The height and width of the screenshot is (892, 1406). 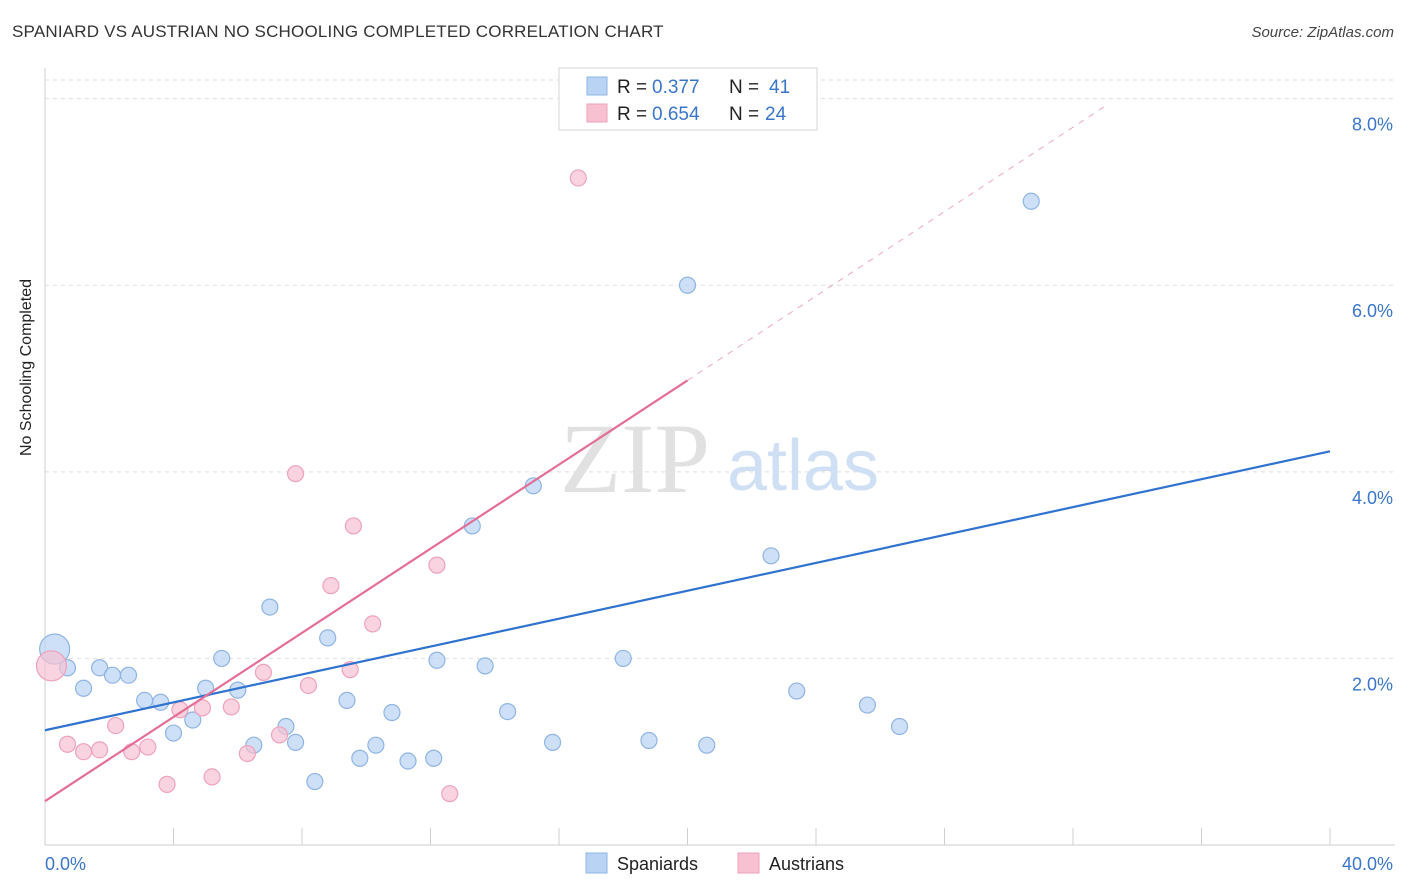 What do you see at coordinates (635, 458) in the screenshot?
I see `watermark-zip: ZIP` at bounding box center [635, 458].